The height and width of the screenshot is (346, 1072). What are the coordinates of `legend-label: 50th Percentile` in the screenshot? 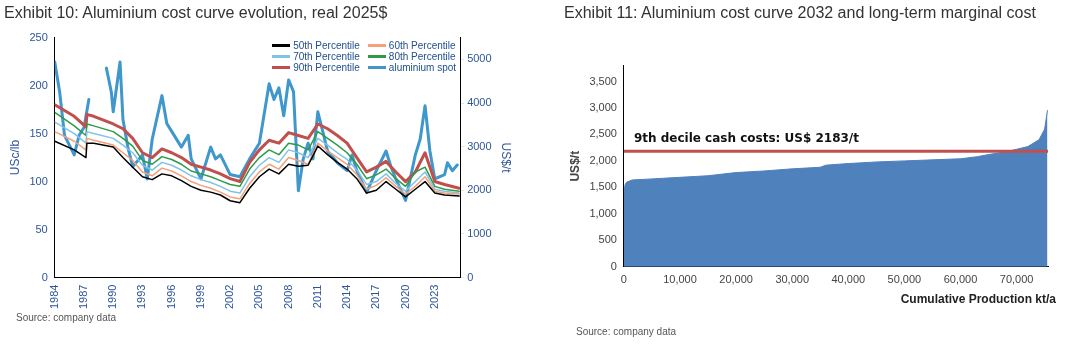 It's located at (326, 45).